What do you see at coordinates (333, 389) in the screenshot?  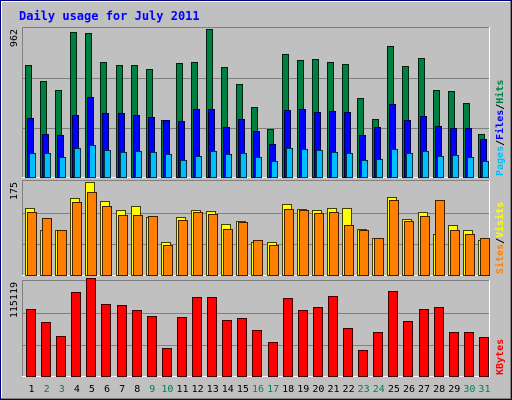 I see `x-tick-label: 21` at bounding box center [333, 389].